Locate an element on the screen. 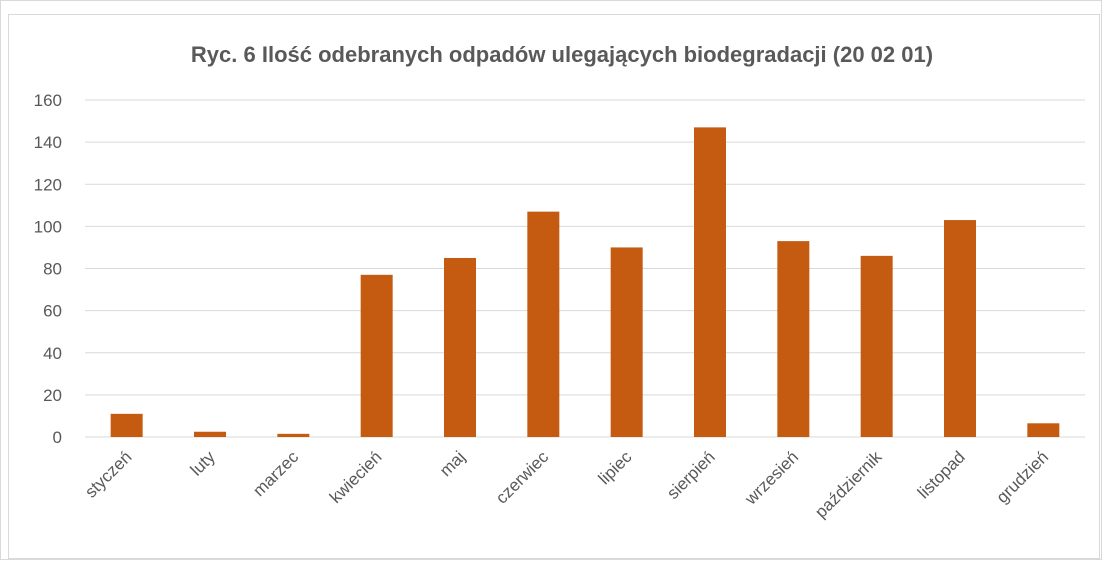 The width and height of the screenshot is (1102, 565). y-tick-label: 100 is located at coordinates (48, 226).